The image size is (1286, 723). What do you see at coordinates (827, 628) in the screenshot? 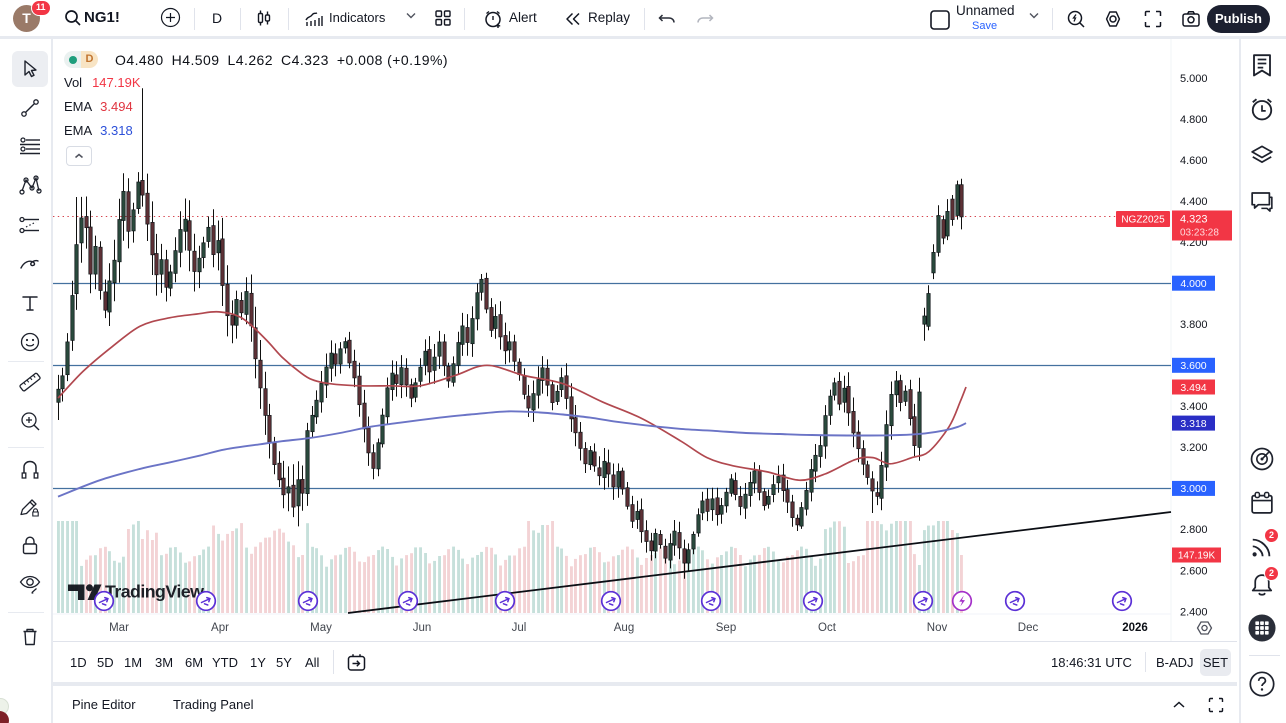
I see `svg-text: Oct` at bounding box center [827, 628].